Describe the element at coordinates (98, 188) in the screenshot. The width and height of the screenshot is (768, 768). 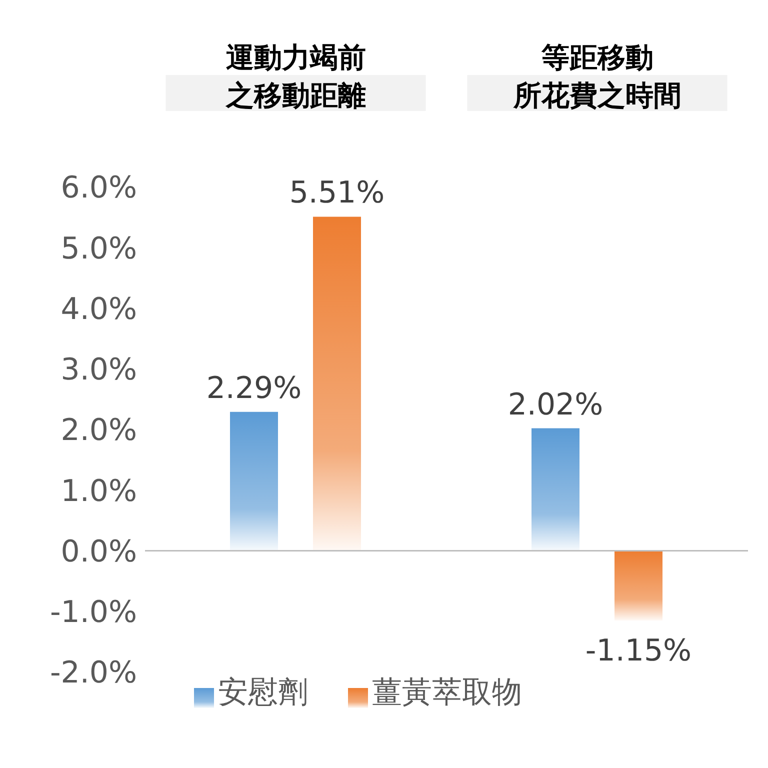
I see `y-tick-label: 6.0%` at that location.